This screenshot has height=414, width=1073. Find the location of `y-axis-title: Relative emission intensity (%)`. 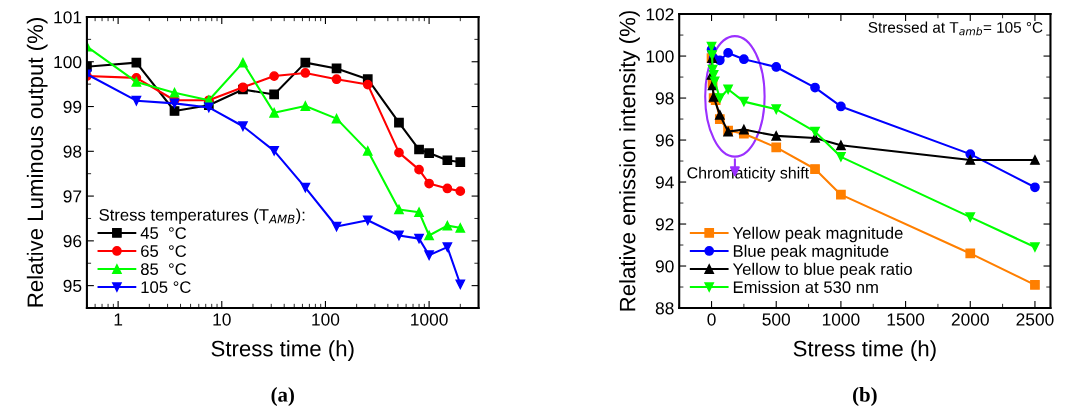

y-axis-title: Relative emission intensity (%) is located at coordinates (629, 161).